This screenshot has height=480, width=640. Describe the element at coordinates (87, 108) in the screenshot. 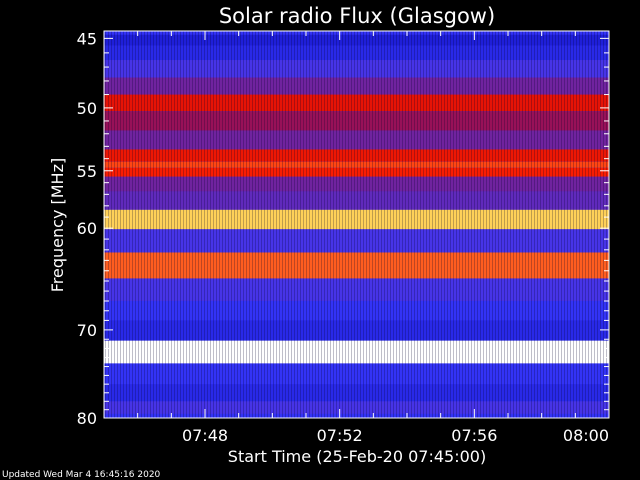

I see `y-tick-label: 50` at that location.